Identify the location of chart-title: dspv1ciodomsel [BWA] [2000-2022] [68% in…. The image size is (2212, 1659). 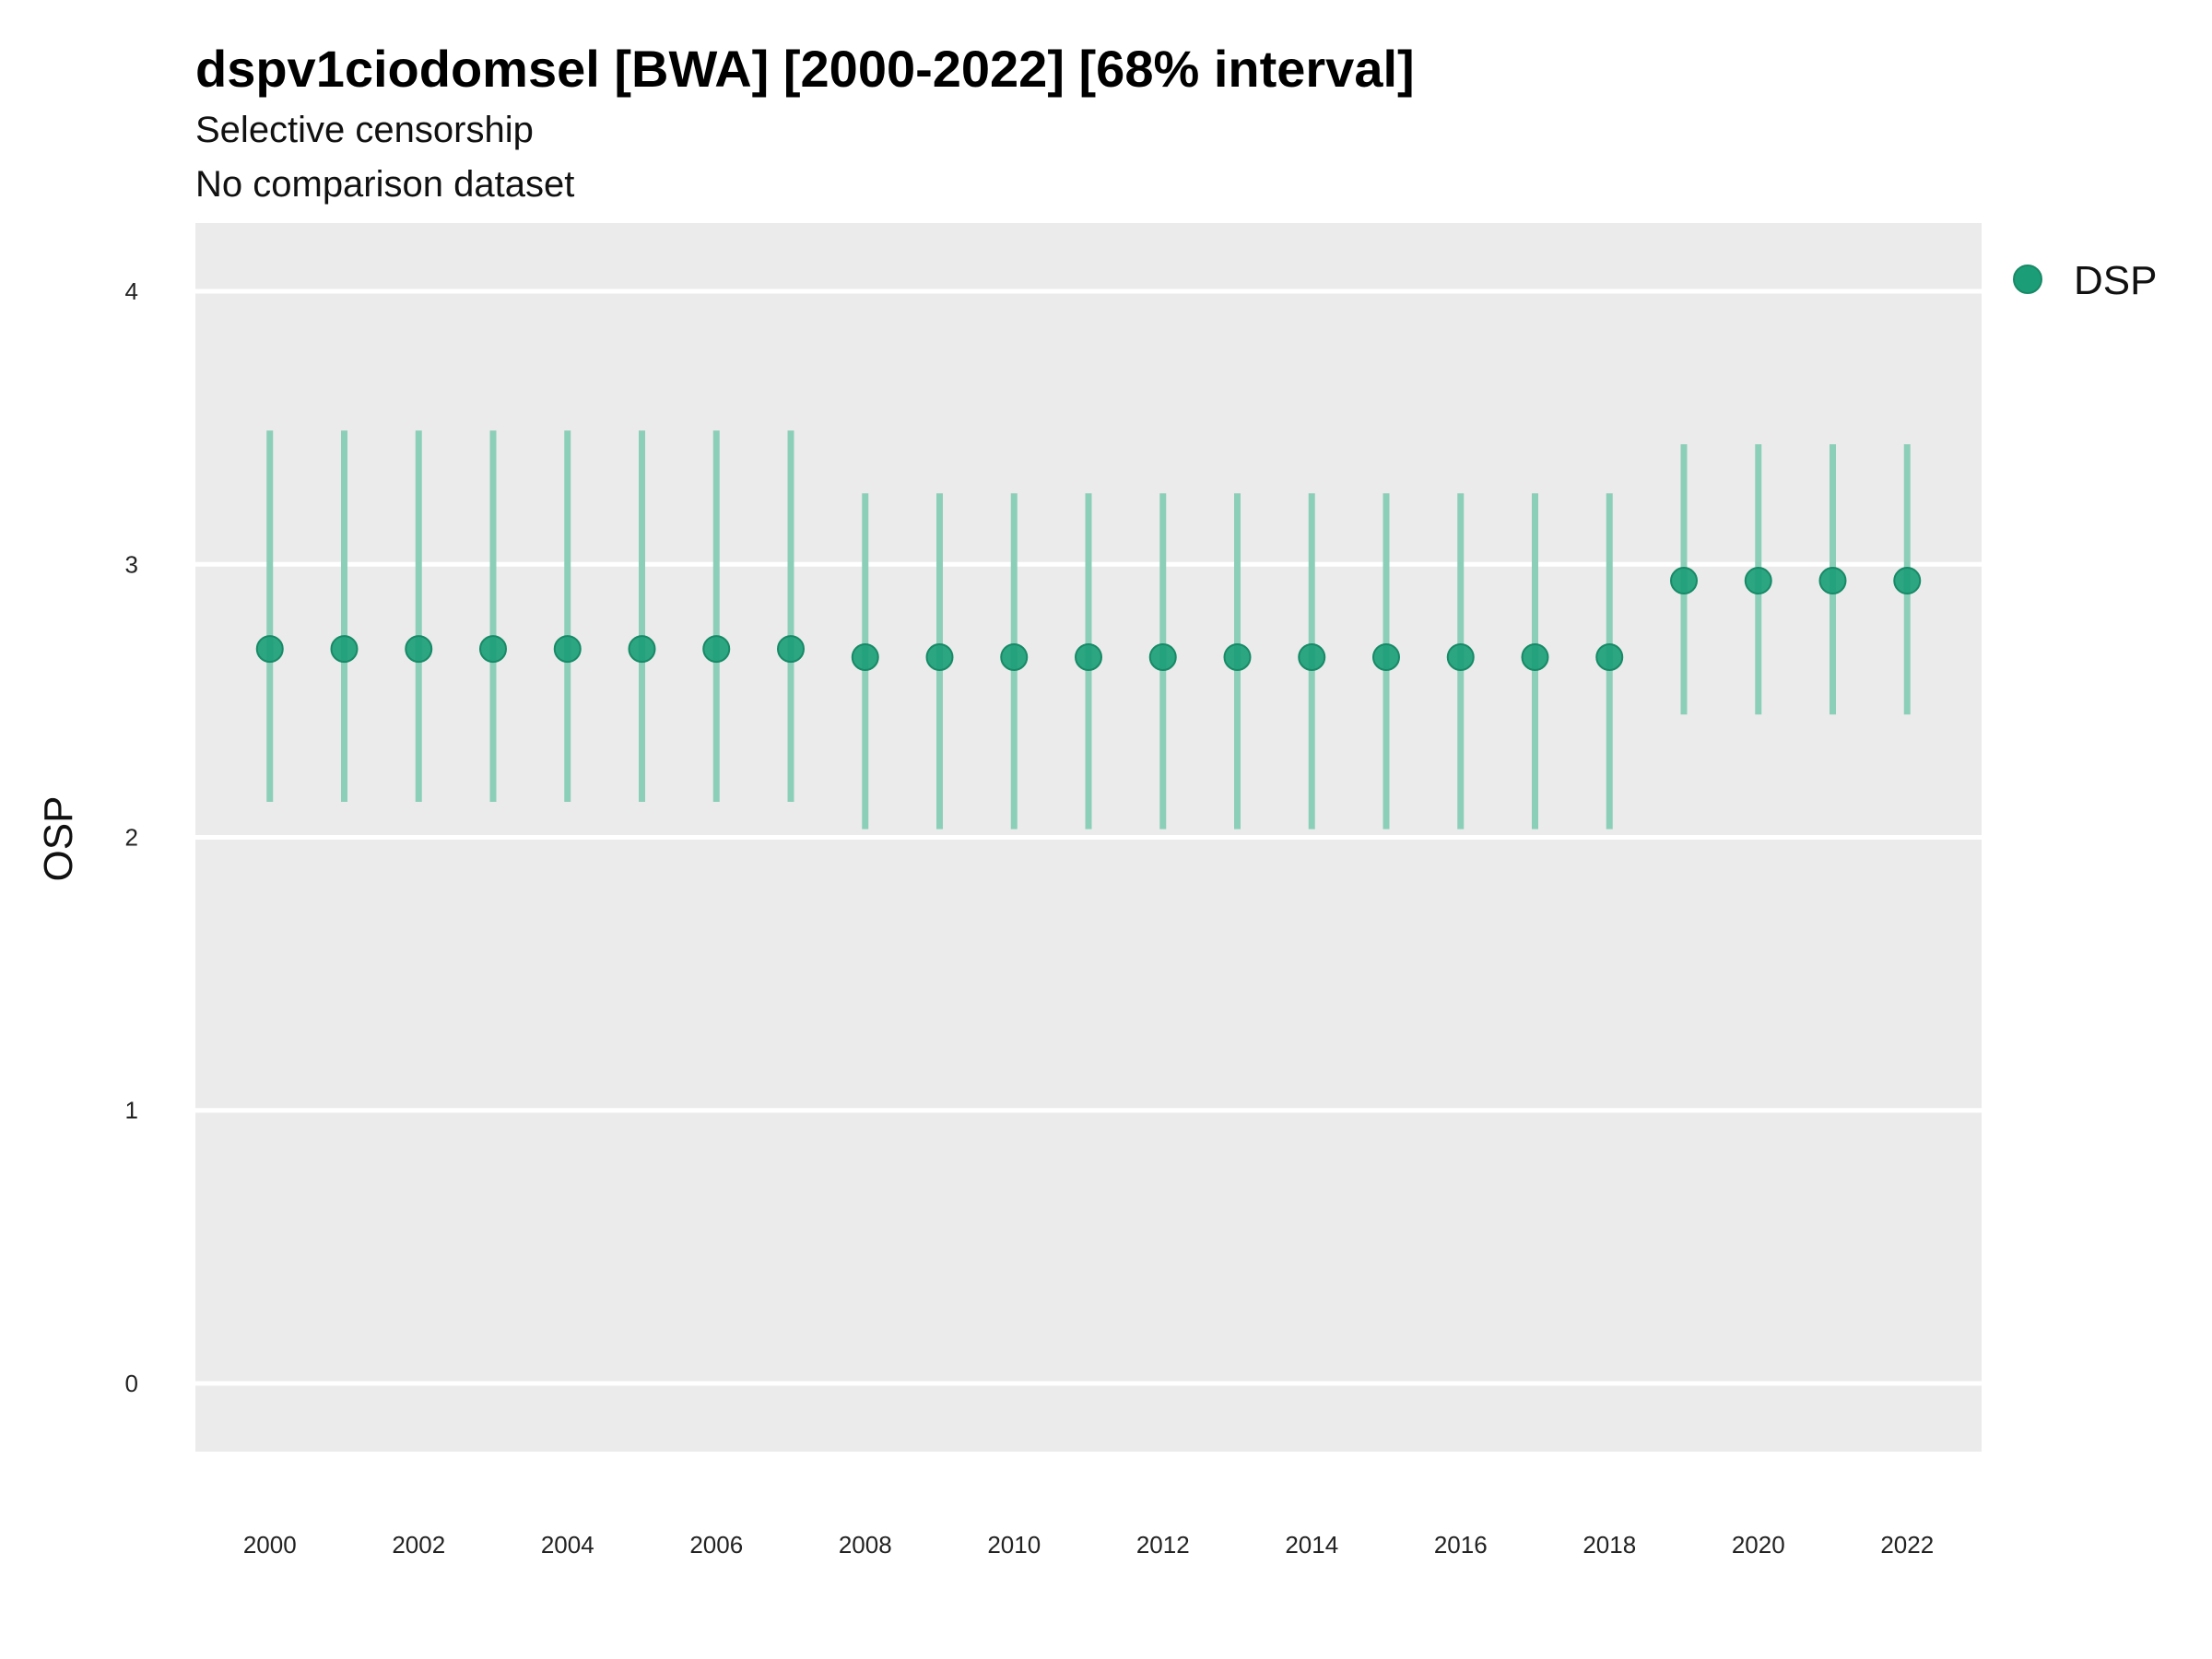
(805, 69).